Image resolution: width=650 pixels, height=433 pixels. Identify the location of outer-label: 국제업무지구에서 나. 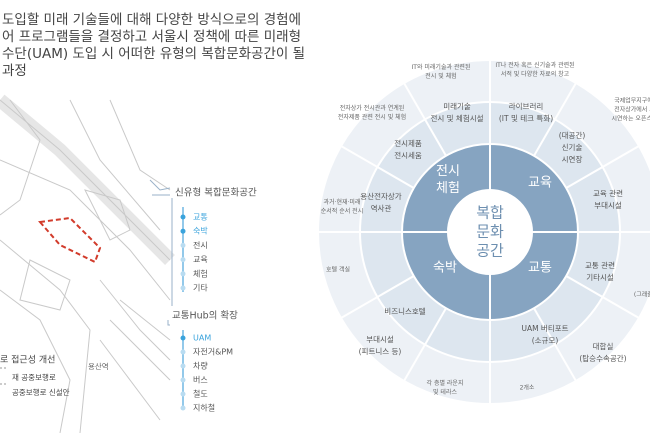
(632, 101).